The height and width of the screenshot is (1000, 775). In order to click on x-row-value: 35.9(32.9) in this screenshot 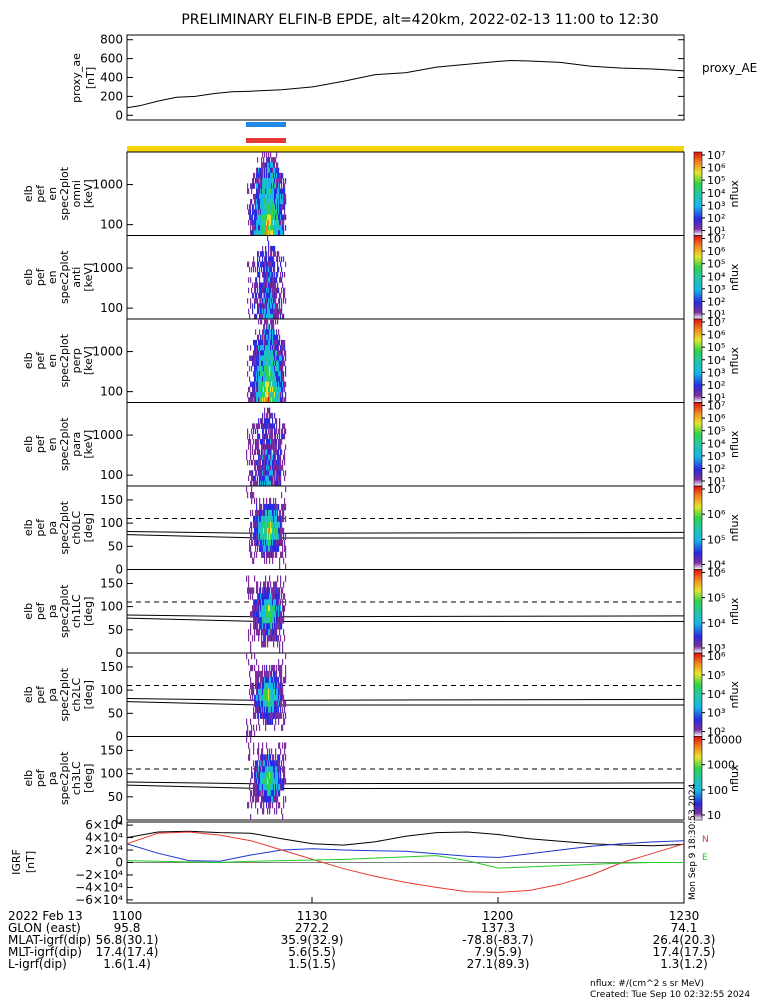, I will do `click(312, 940)`.